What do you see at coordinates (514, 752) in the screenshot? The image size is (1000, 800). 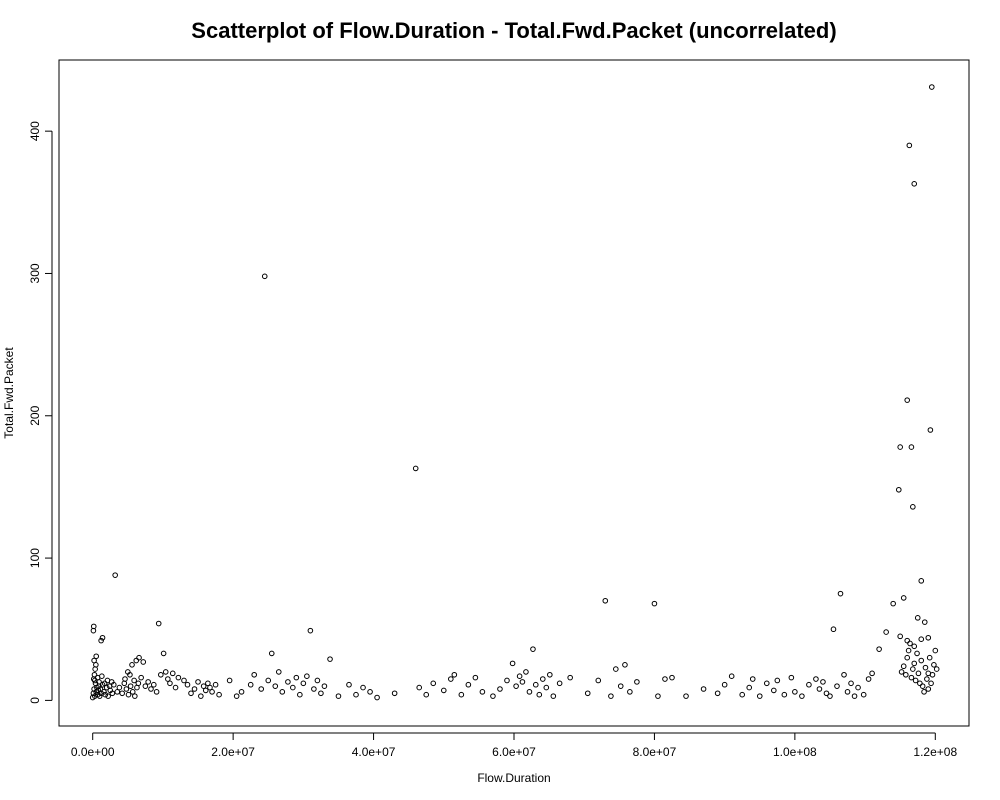 I see `x-tick-label: 6.0e+07` at bounding box center [514, 752].